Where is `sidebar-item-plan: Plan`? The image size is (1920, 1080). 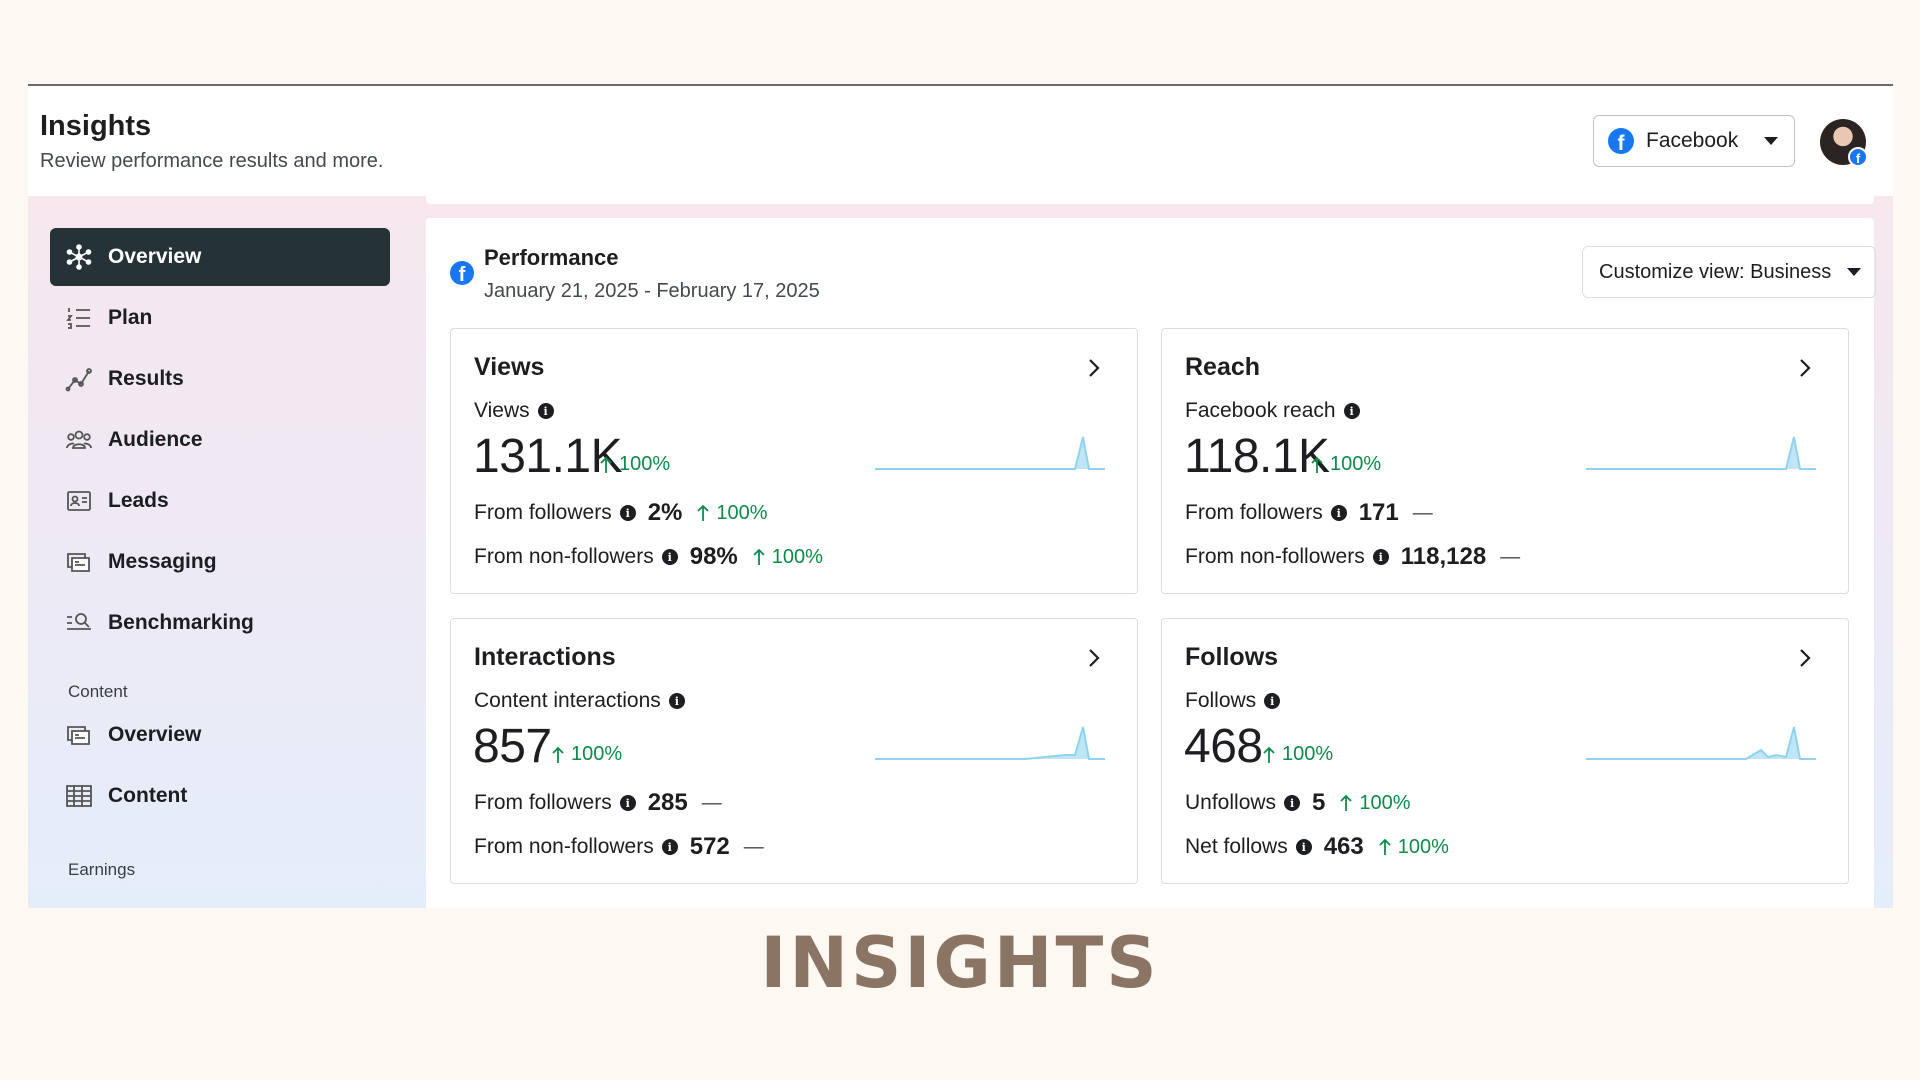 sidebar-item-plan: Plan is located at coordinates (220, 318).